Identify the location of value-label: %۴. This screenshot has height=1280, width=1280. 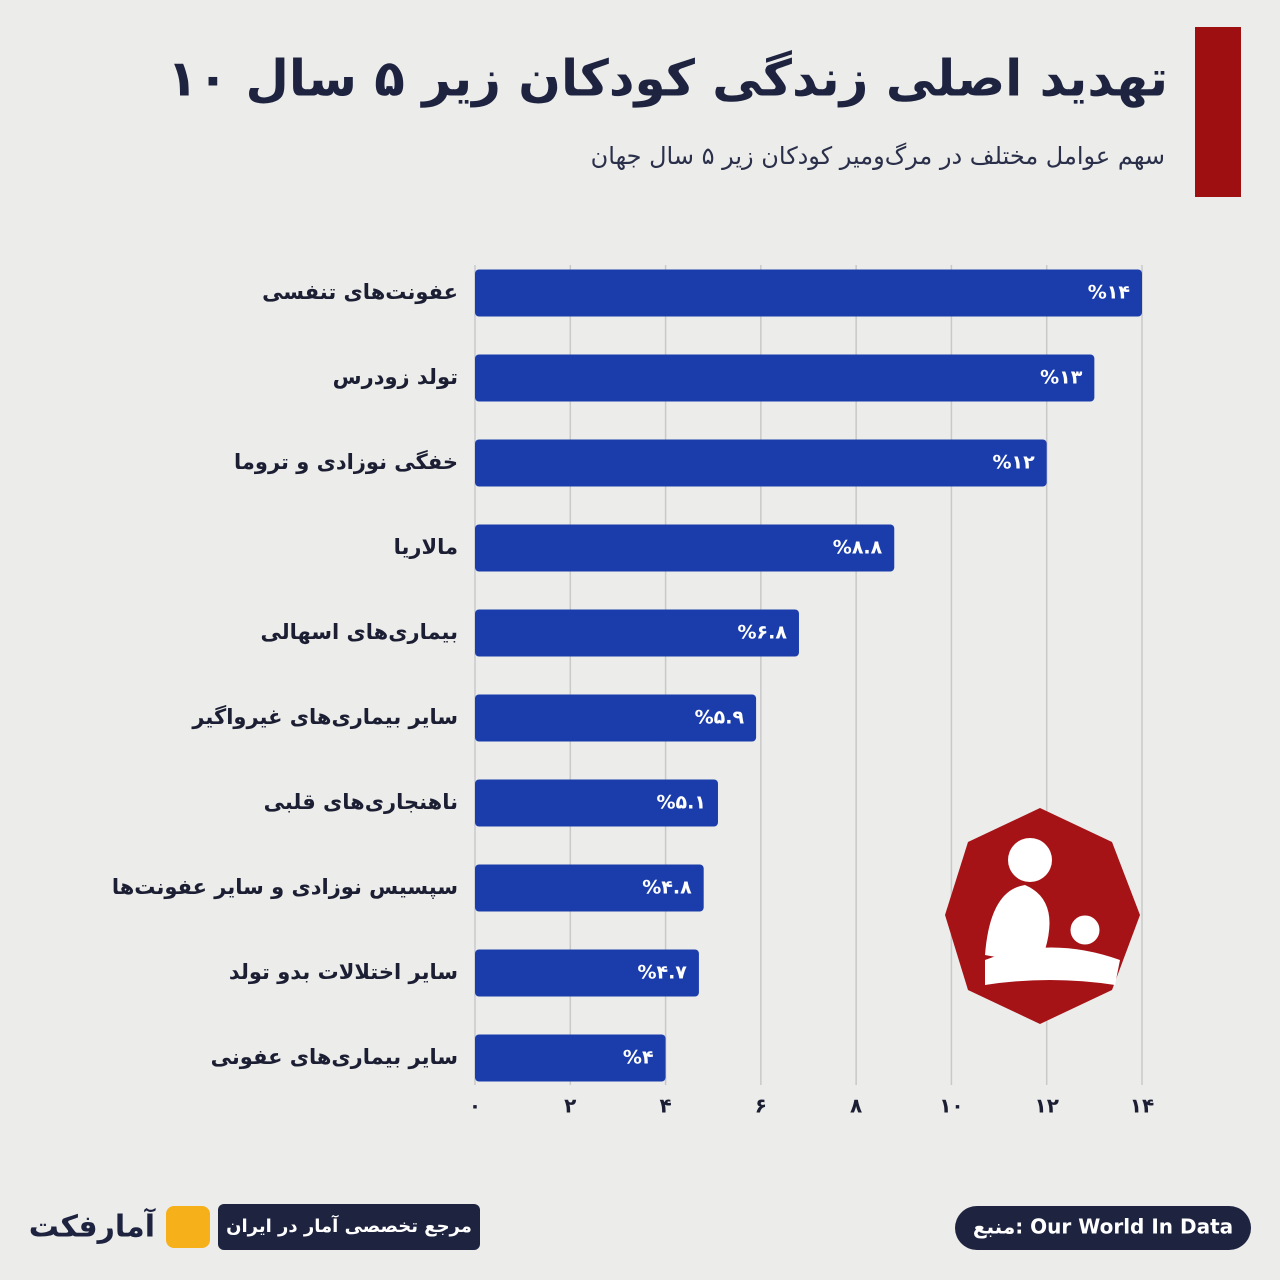
(638, 1058).